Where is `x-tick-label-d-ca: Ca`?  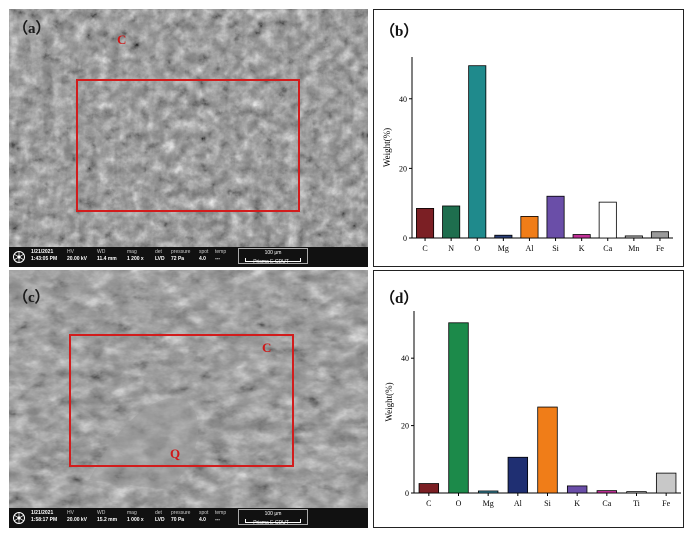
x-tick-label-d-ca: Ca is located at coordinates (606, 503).